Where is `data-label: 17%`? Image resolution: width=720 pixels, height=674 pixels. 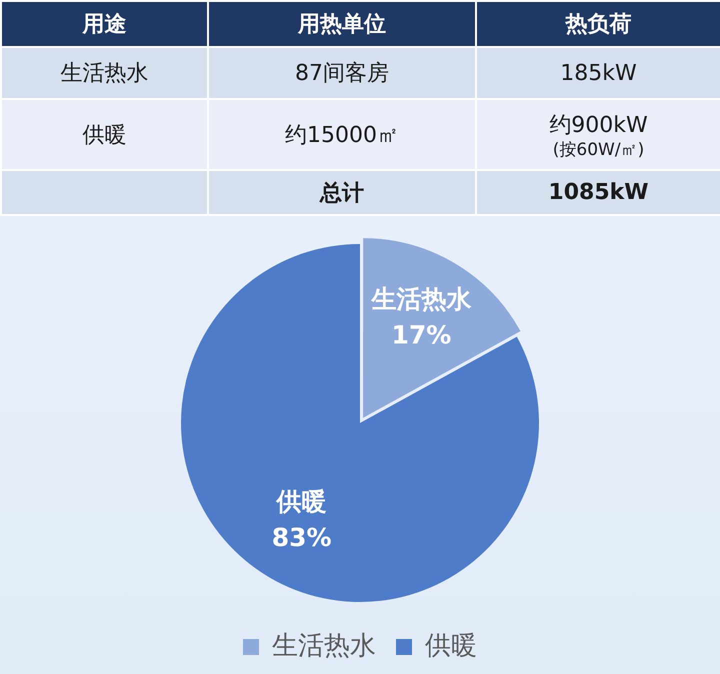 data-label: 17% is located at coordinates (421, 335).